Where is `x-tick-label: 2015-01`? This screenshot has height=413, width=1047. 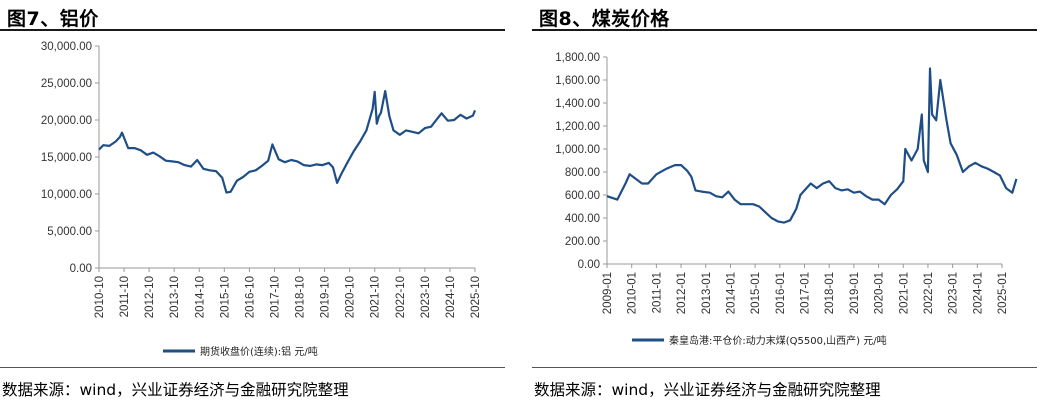
x-tick-label: 2015-01 is located at coordinates (756, 293).